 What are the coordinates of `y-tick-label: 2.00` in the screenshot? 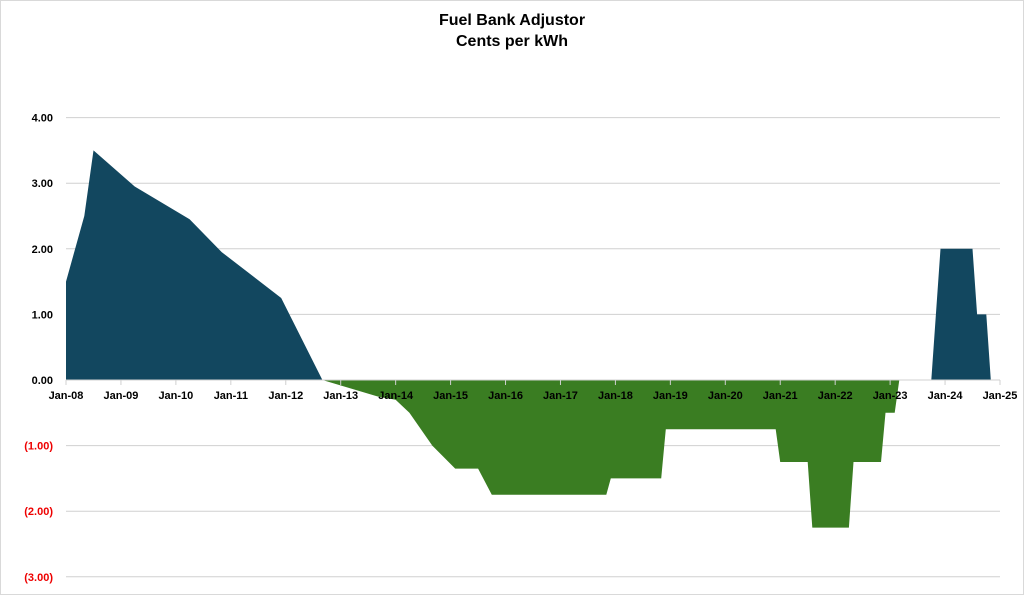 It's located at (42, 250).